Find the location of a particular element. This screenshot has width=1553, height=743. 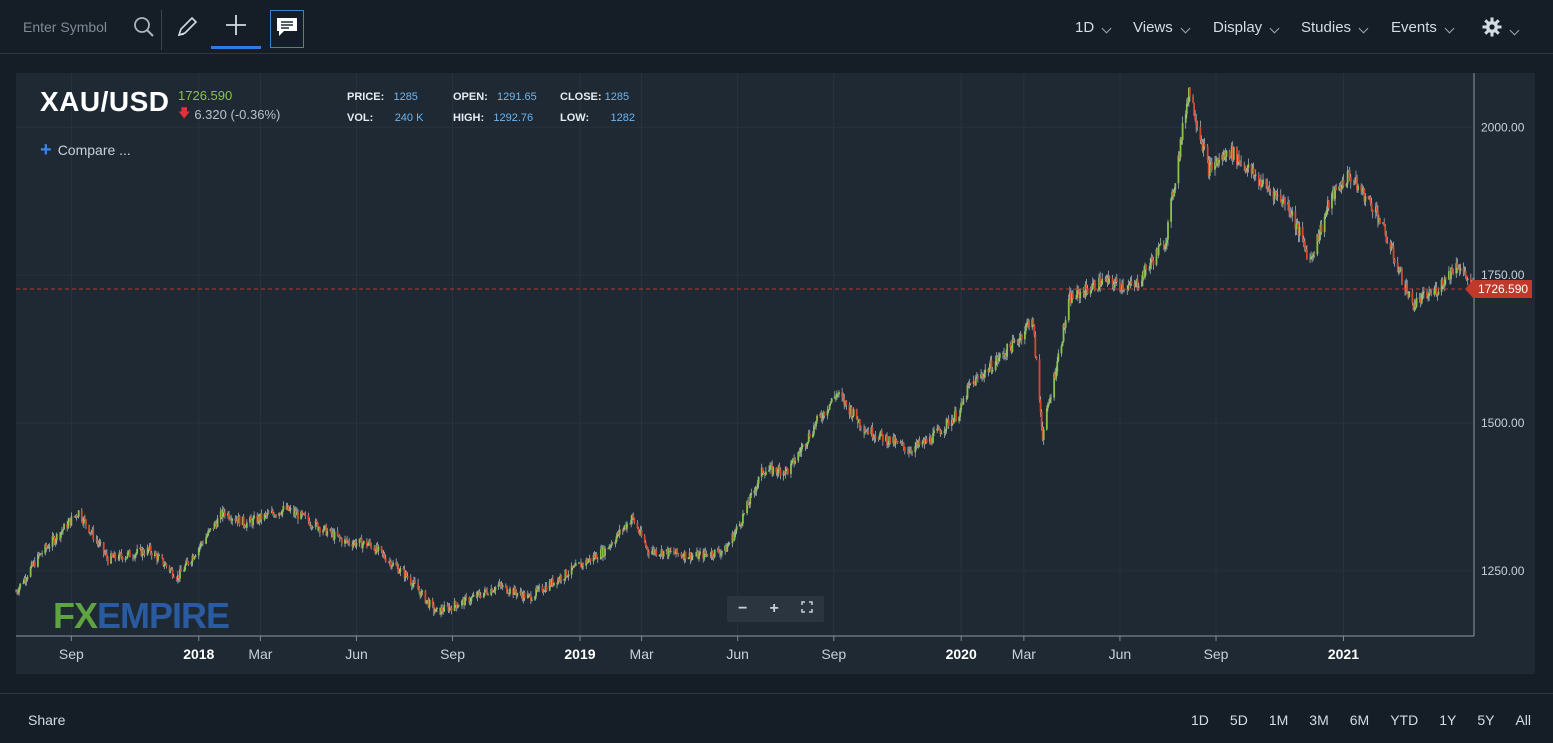

menu-periodicity: 1D is located at coordinates (1093, 27).